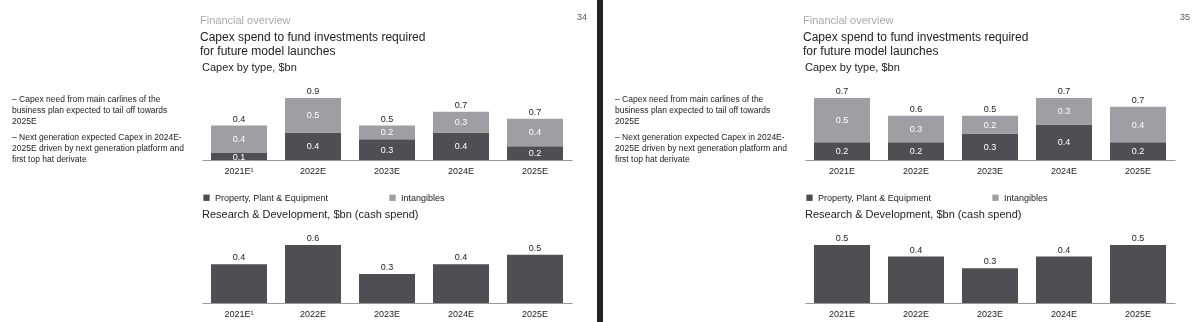 The width and height of the screenshot is (1200, 322). Describe the element at coordinates (249, 67) in the screenshot. I see `chart-title: Capex by type, $bn` at that location.